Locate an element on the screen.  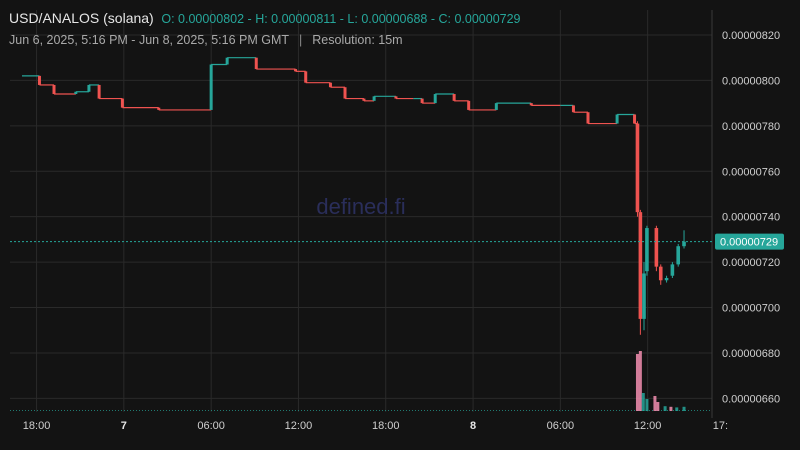
price-tick-label: 0.00000740 is located at coordinates (751, 218).